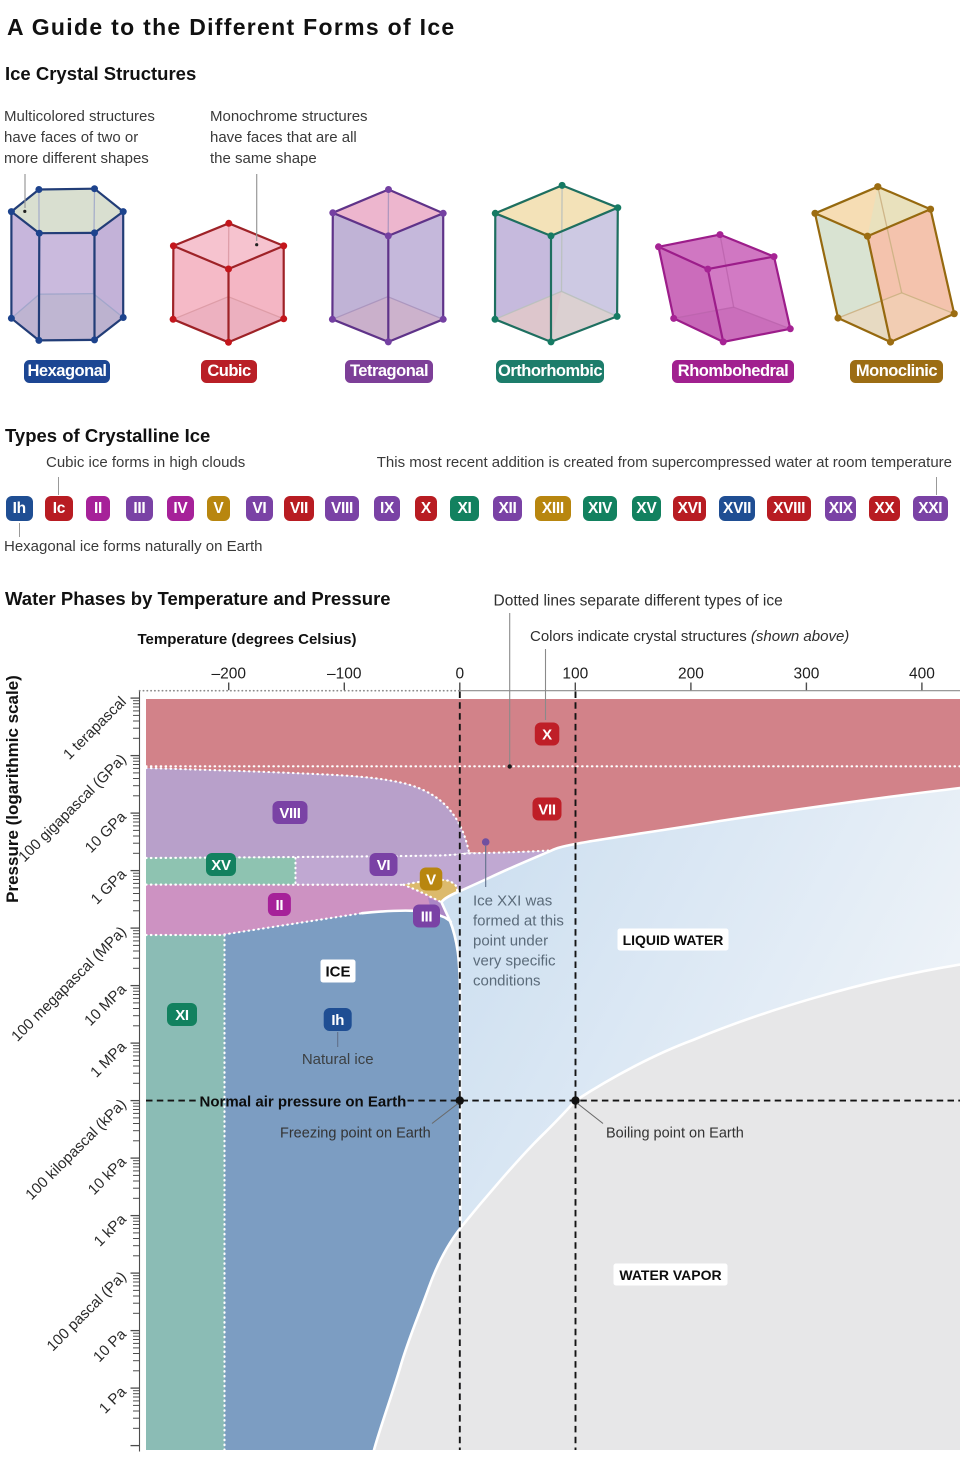  Describe the element at coordinates (108, 1059) in the screenshot. I see `svg-text: 1 MPa` at that location.